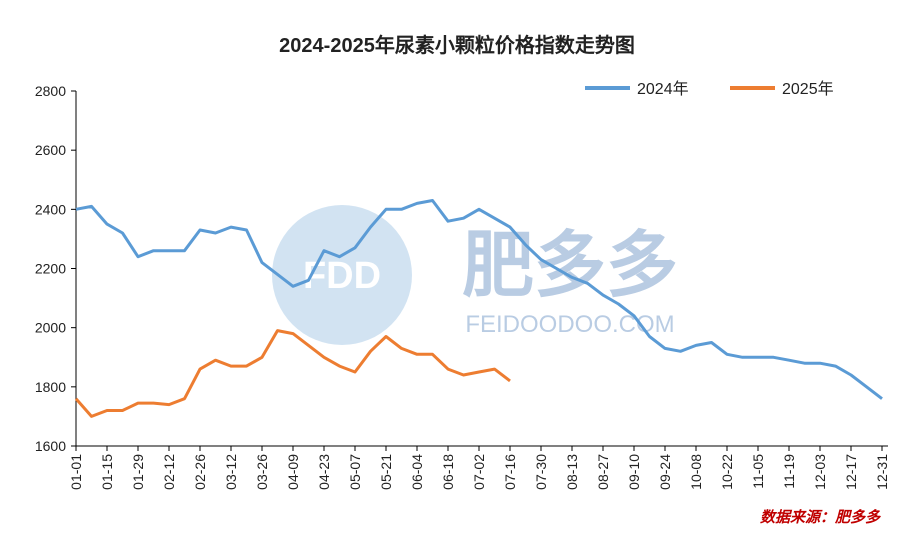 The height and width of the screenshot is (552, 915). What do you see at coordinates (479, 472) in the screenshot?
I see `x-tick-label: 07-02` at bounding box center [479, 472].